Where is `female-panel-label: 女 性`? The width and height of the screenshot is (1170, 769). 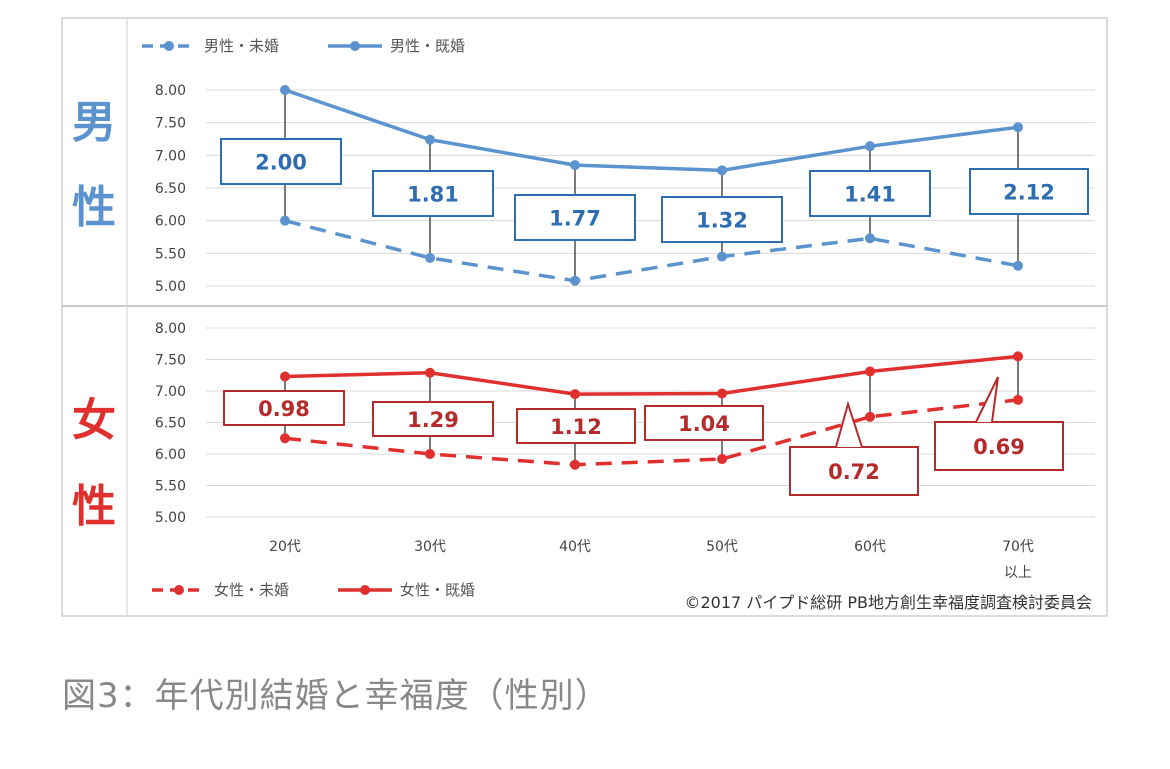 female-panel-label: 女 性 is located at coordinates (94, 463).